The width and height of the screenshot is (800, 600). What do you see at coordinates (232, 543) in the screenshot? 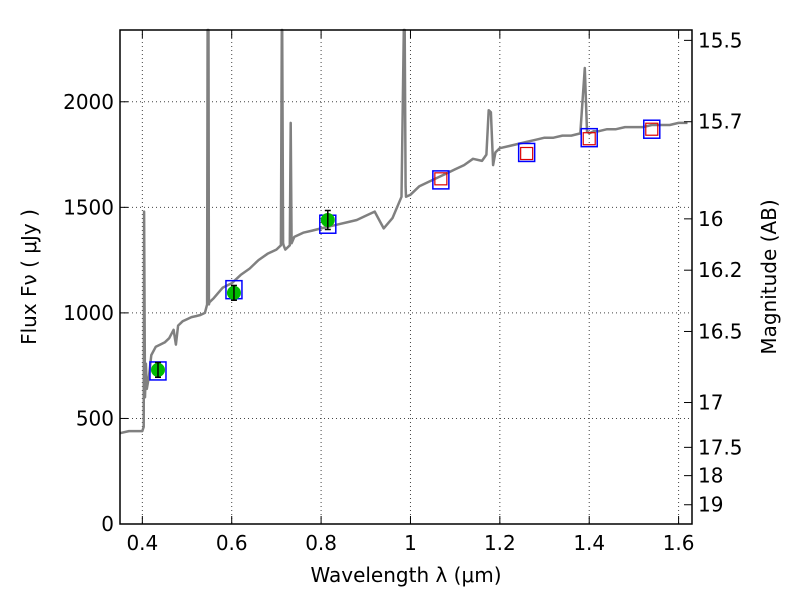
I see `x-tick-label: 0.6` at bounding box center [232, 543].